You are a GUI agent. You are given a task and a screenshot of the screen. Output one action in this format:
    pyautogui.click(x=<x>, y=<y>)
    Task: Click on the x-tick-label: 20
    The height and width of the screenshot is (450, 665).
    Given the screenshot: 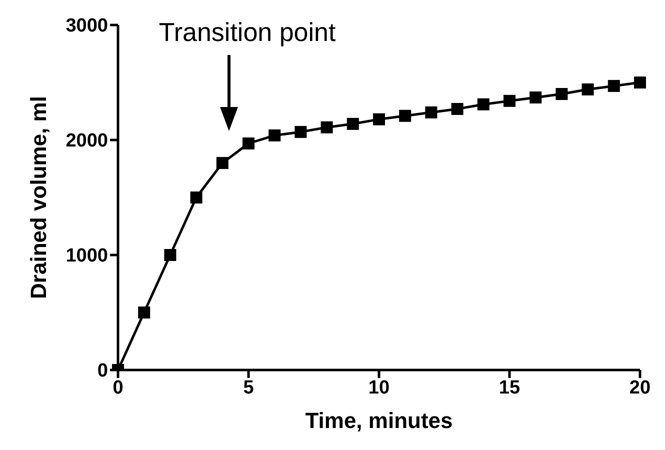 What is the action you would take?
    pyautogui.click(x=640, y=387)
    